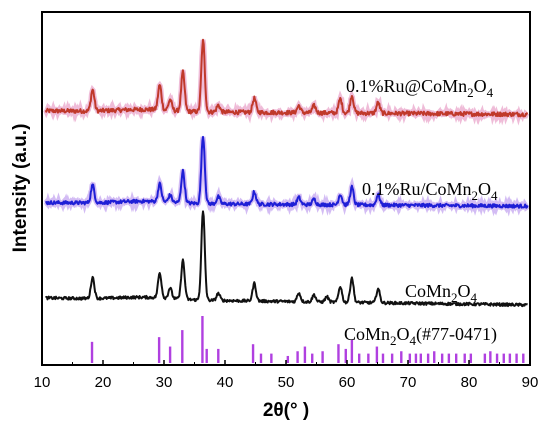  I want to click on x-tick-label: 40, so click(225, 382).